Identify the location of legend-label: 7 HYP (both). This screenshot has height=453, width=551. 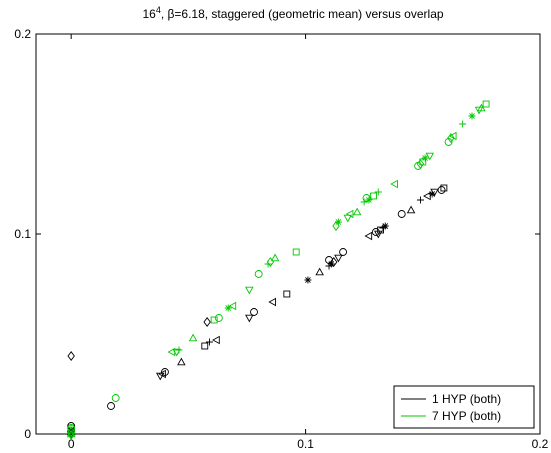
(466, 416).